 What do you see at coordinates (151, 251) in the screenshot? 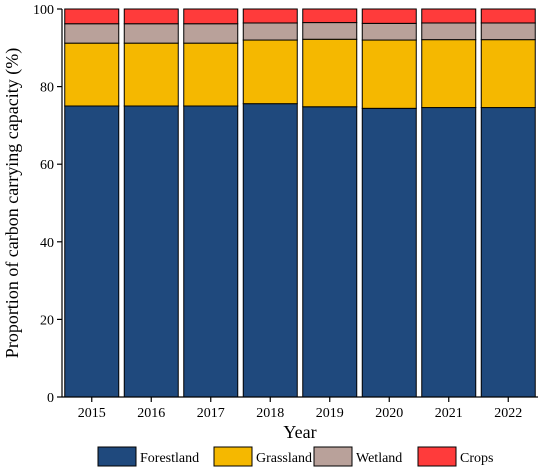
I see `bar-forestland-2016` at bounding box center [151, 251].